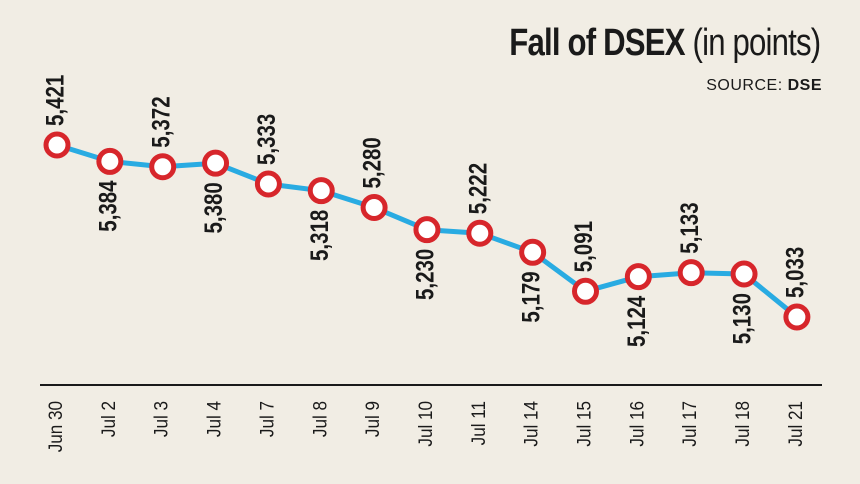 This screenshot has height=484, width=860. Describe the element at coordinates (107, 206) in the screenshot. I see `data-label-2: 5,384` at that location.